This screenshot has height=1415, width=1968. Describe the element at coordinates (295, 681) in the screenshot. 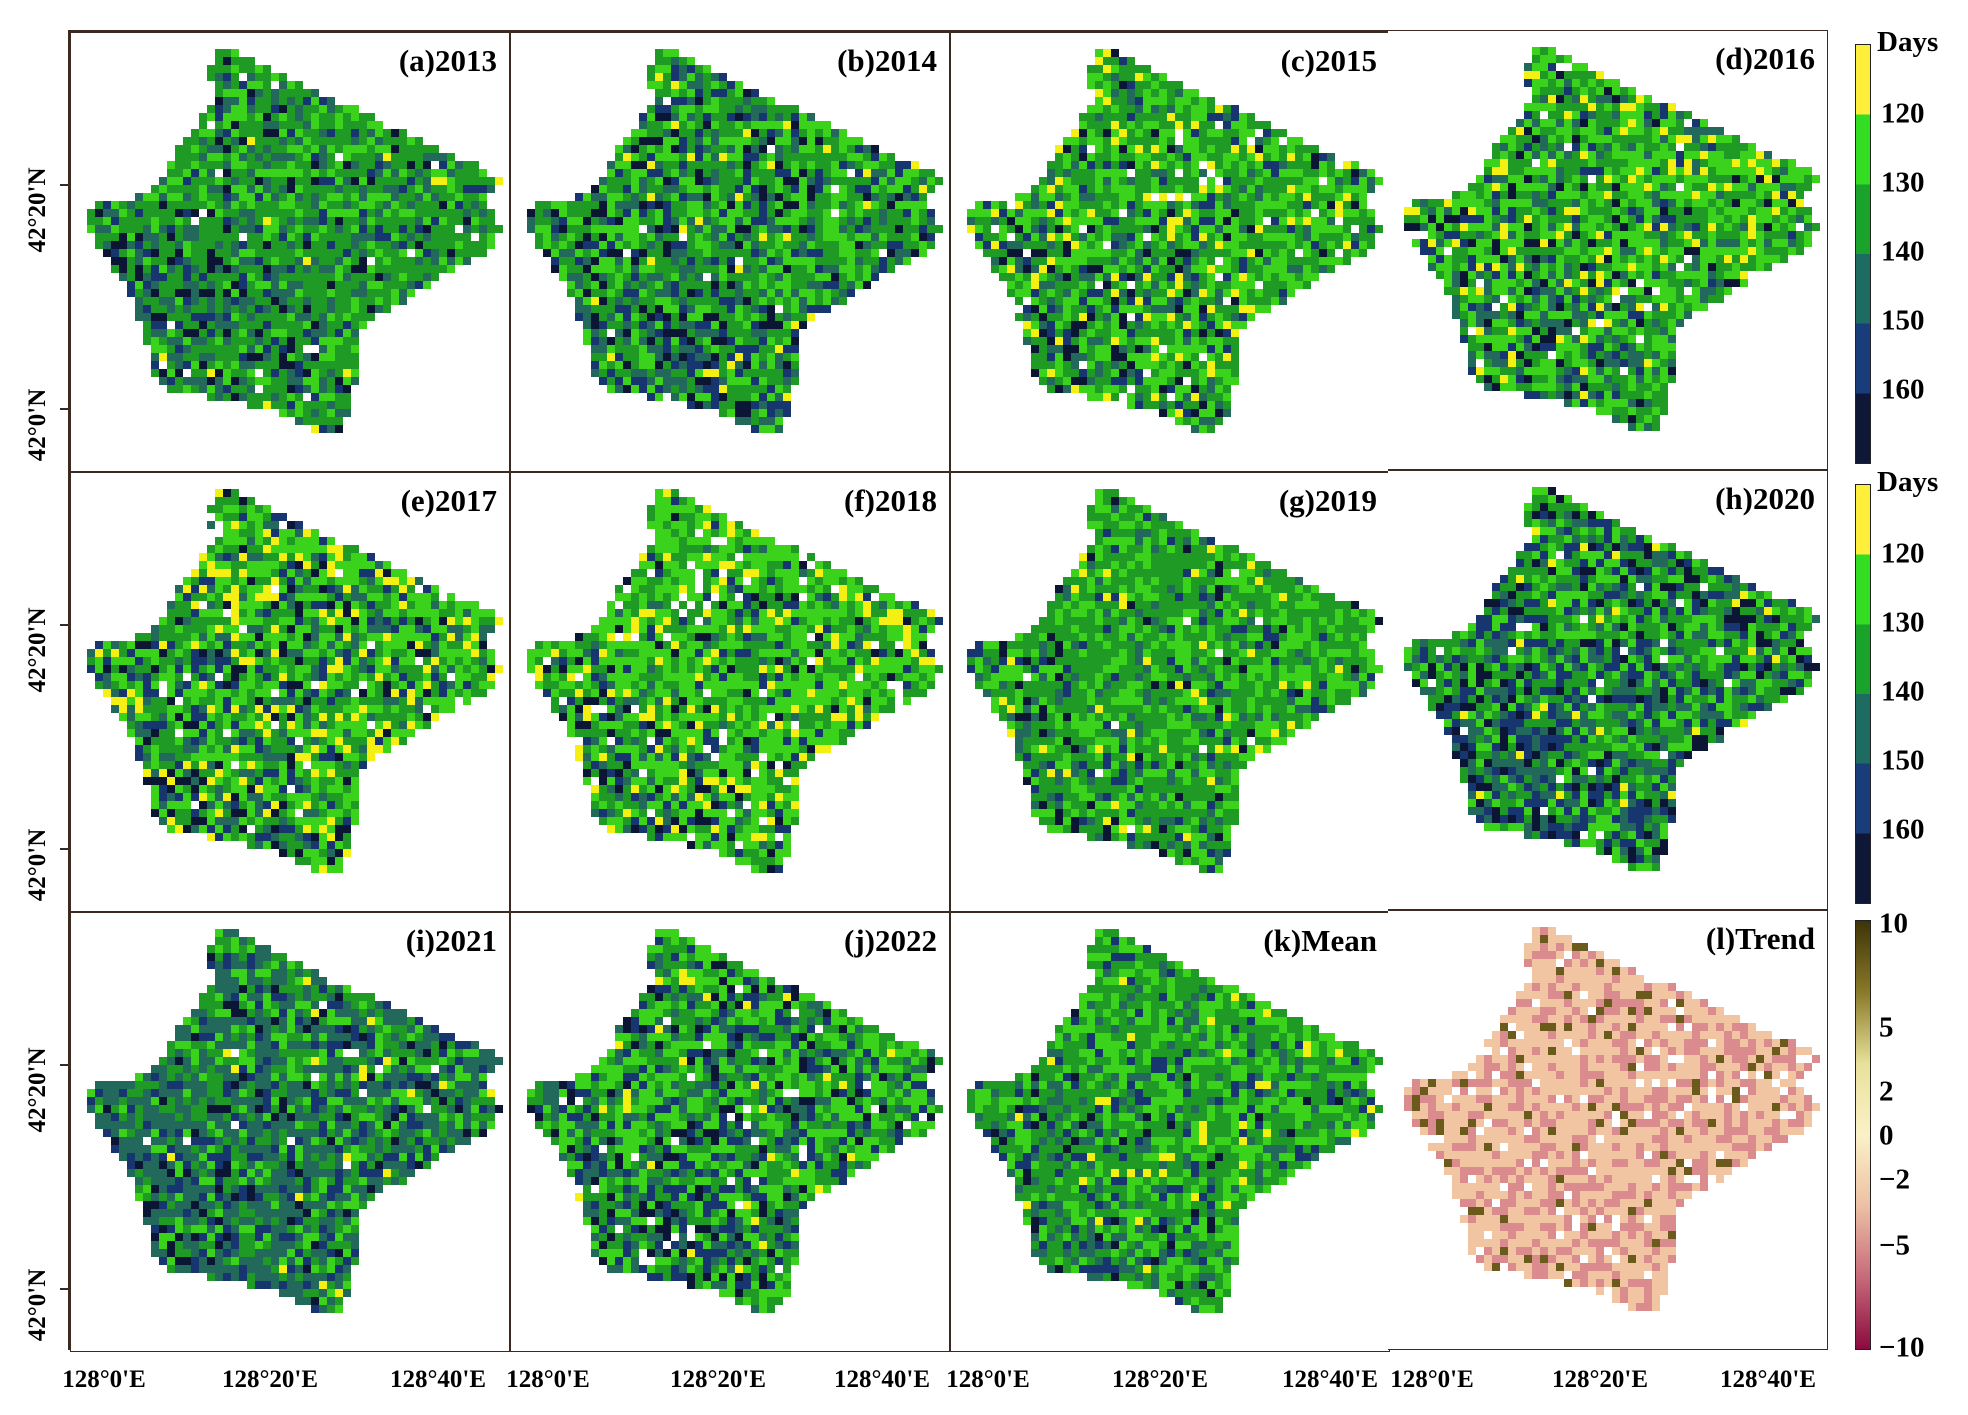

I see `map-raster-2017` at that location.